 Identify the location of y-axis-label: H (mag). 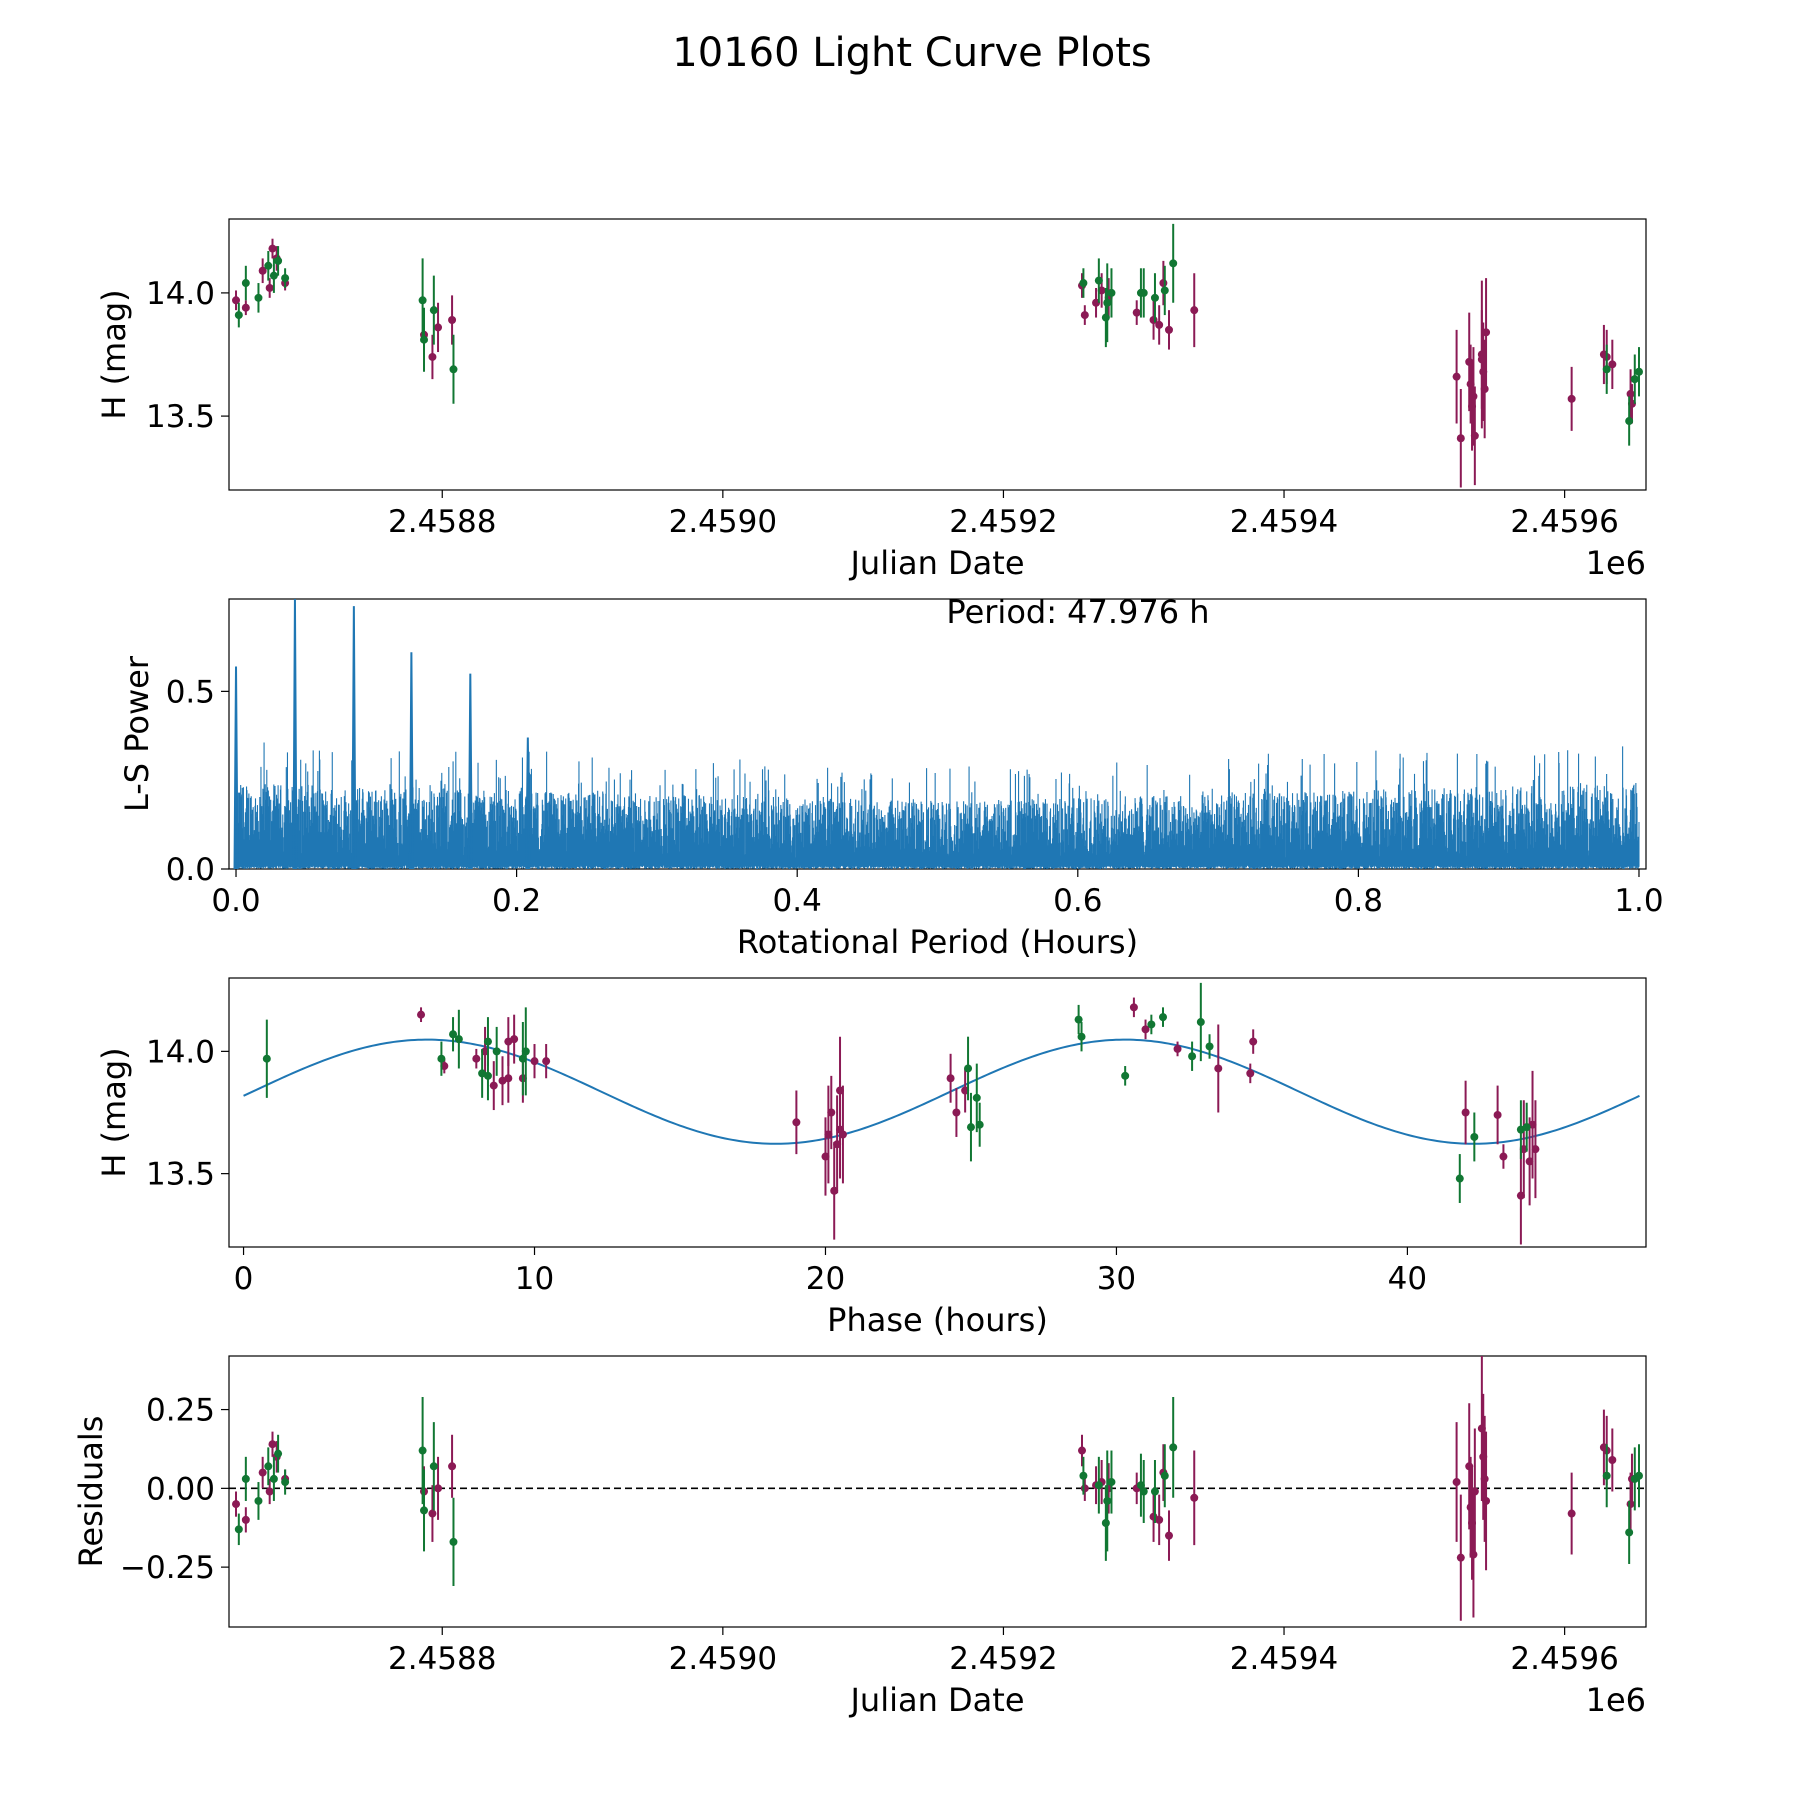
(114, 354).